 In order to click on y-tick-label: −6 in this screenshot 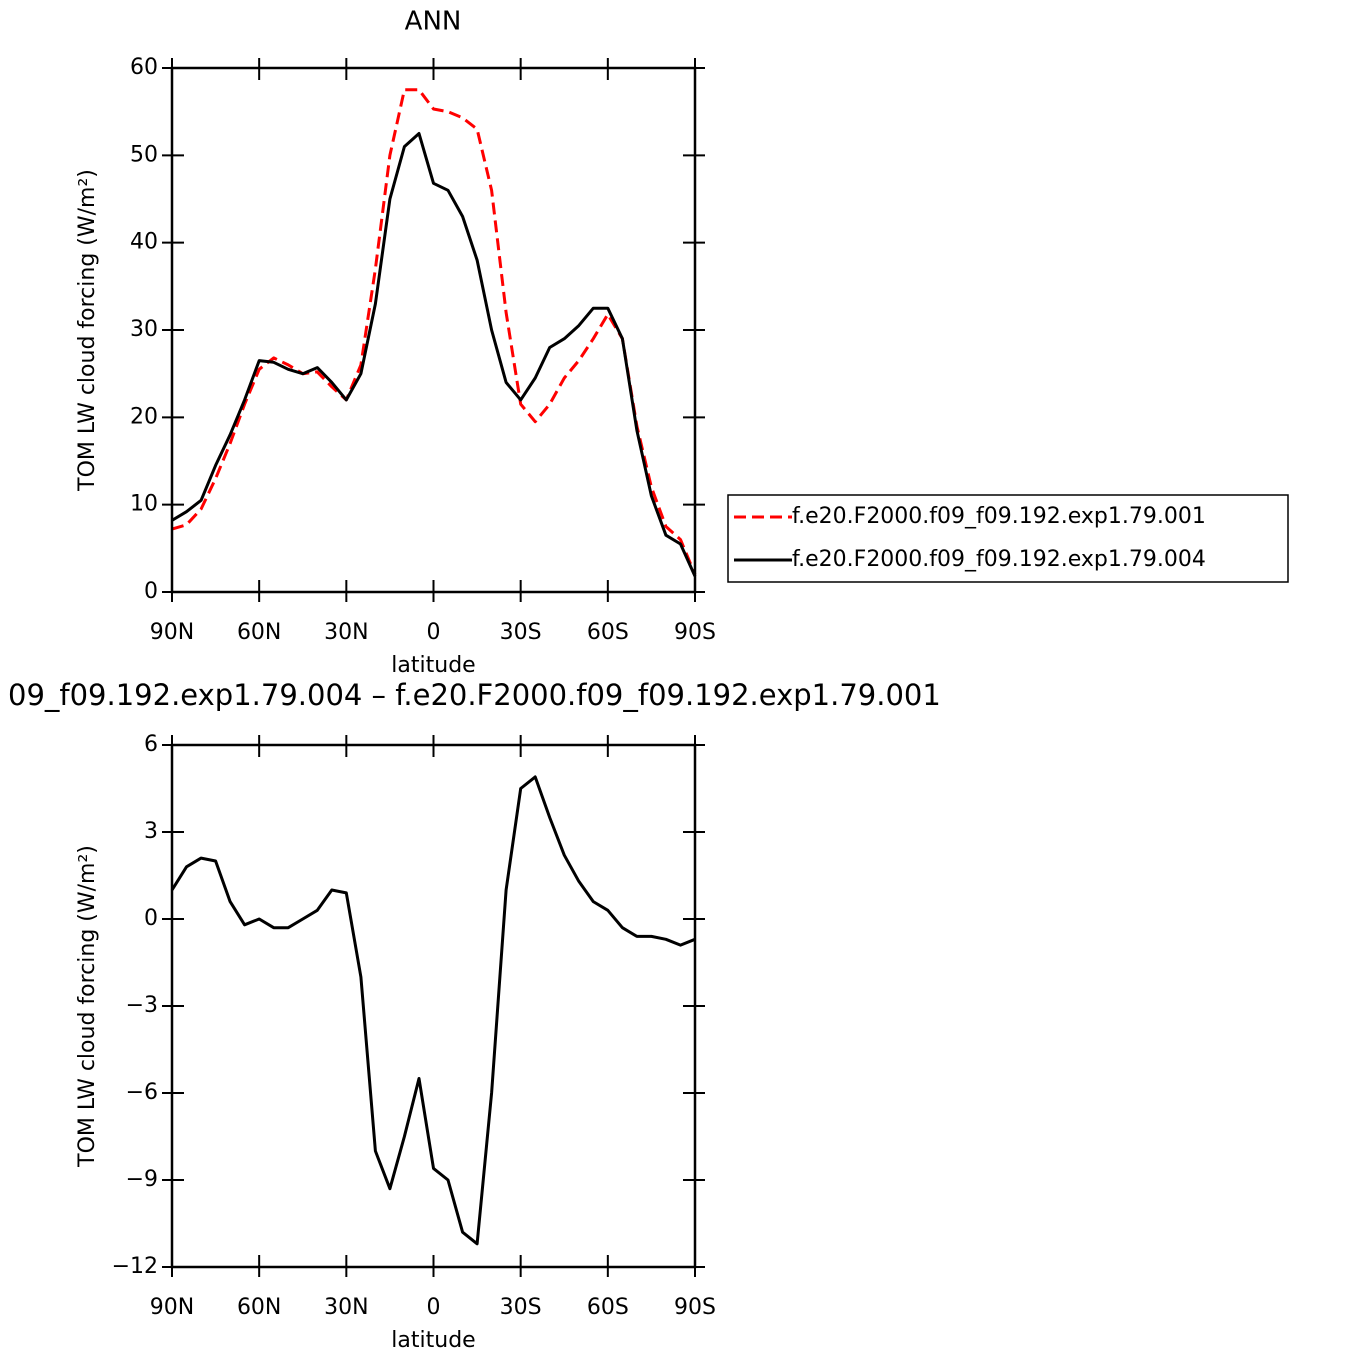, I will do `click(142, 1092)`.